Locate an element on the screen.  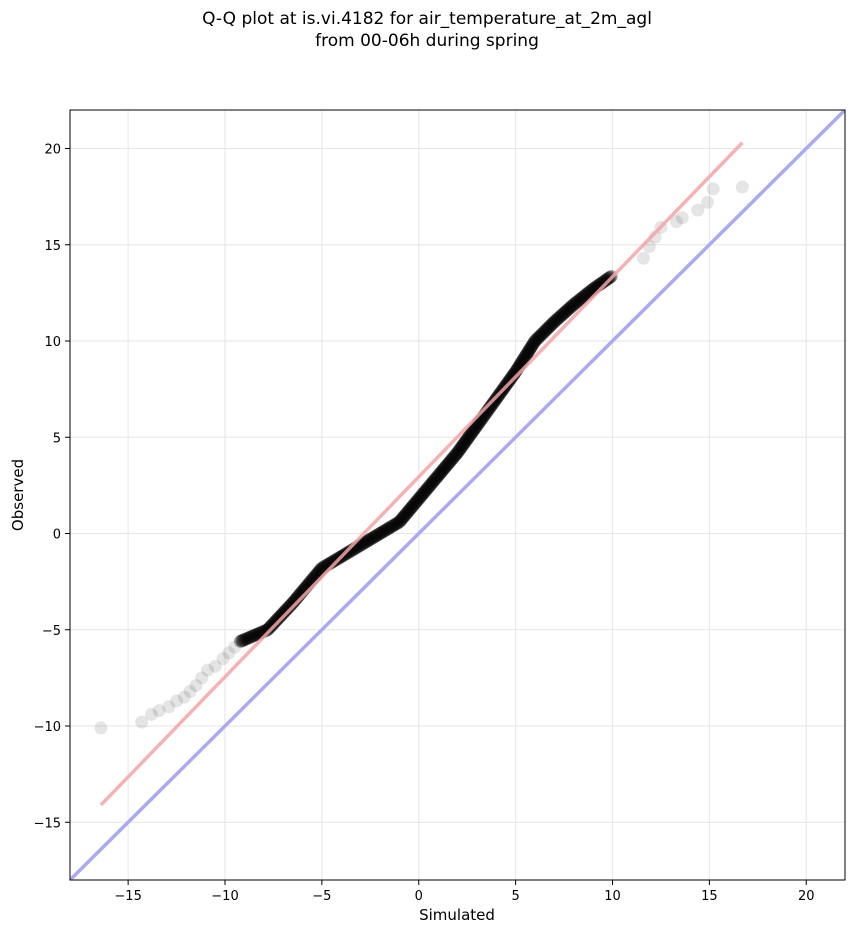
y-tick-label: 15 is located at coordinates (52, 246).